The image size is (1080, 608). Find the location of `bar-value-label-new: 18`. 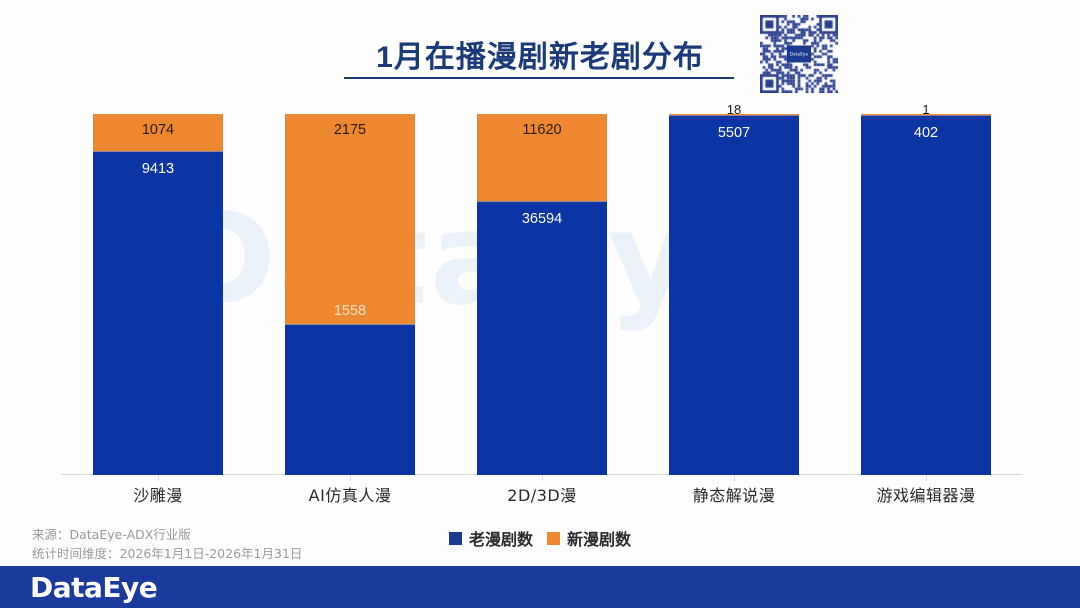

bar-value-label-new: 18 is located at coordinates (734, 109).